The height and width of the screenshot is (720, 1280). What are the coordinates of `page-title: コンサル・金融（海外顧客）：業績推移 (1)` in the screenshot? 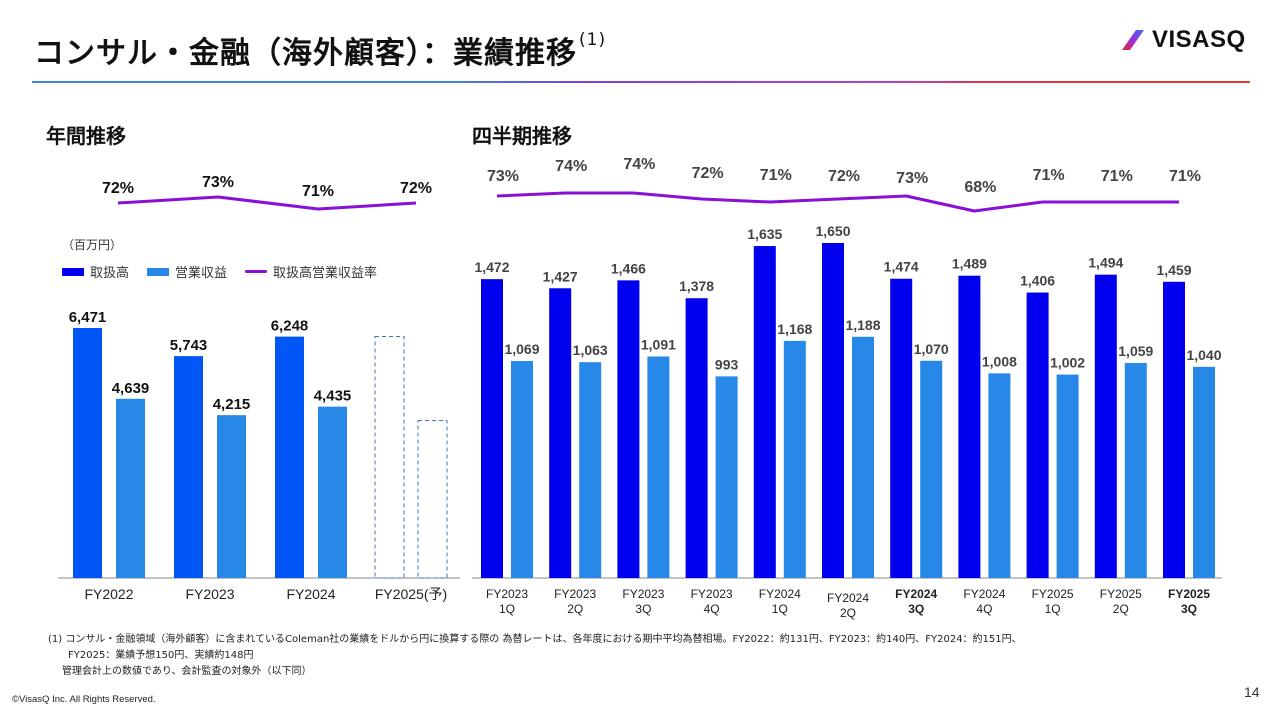 It's located at (320, 50).